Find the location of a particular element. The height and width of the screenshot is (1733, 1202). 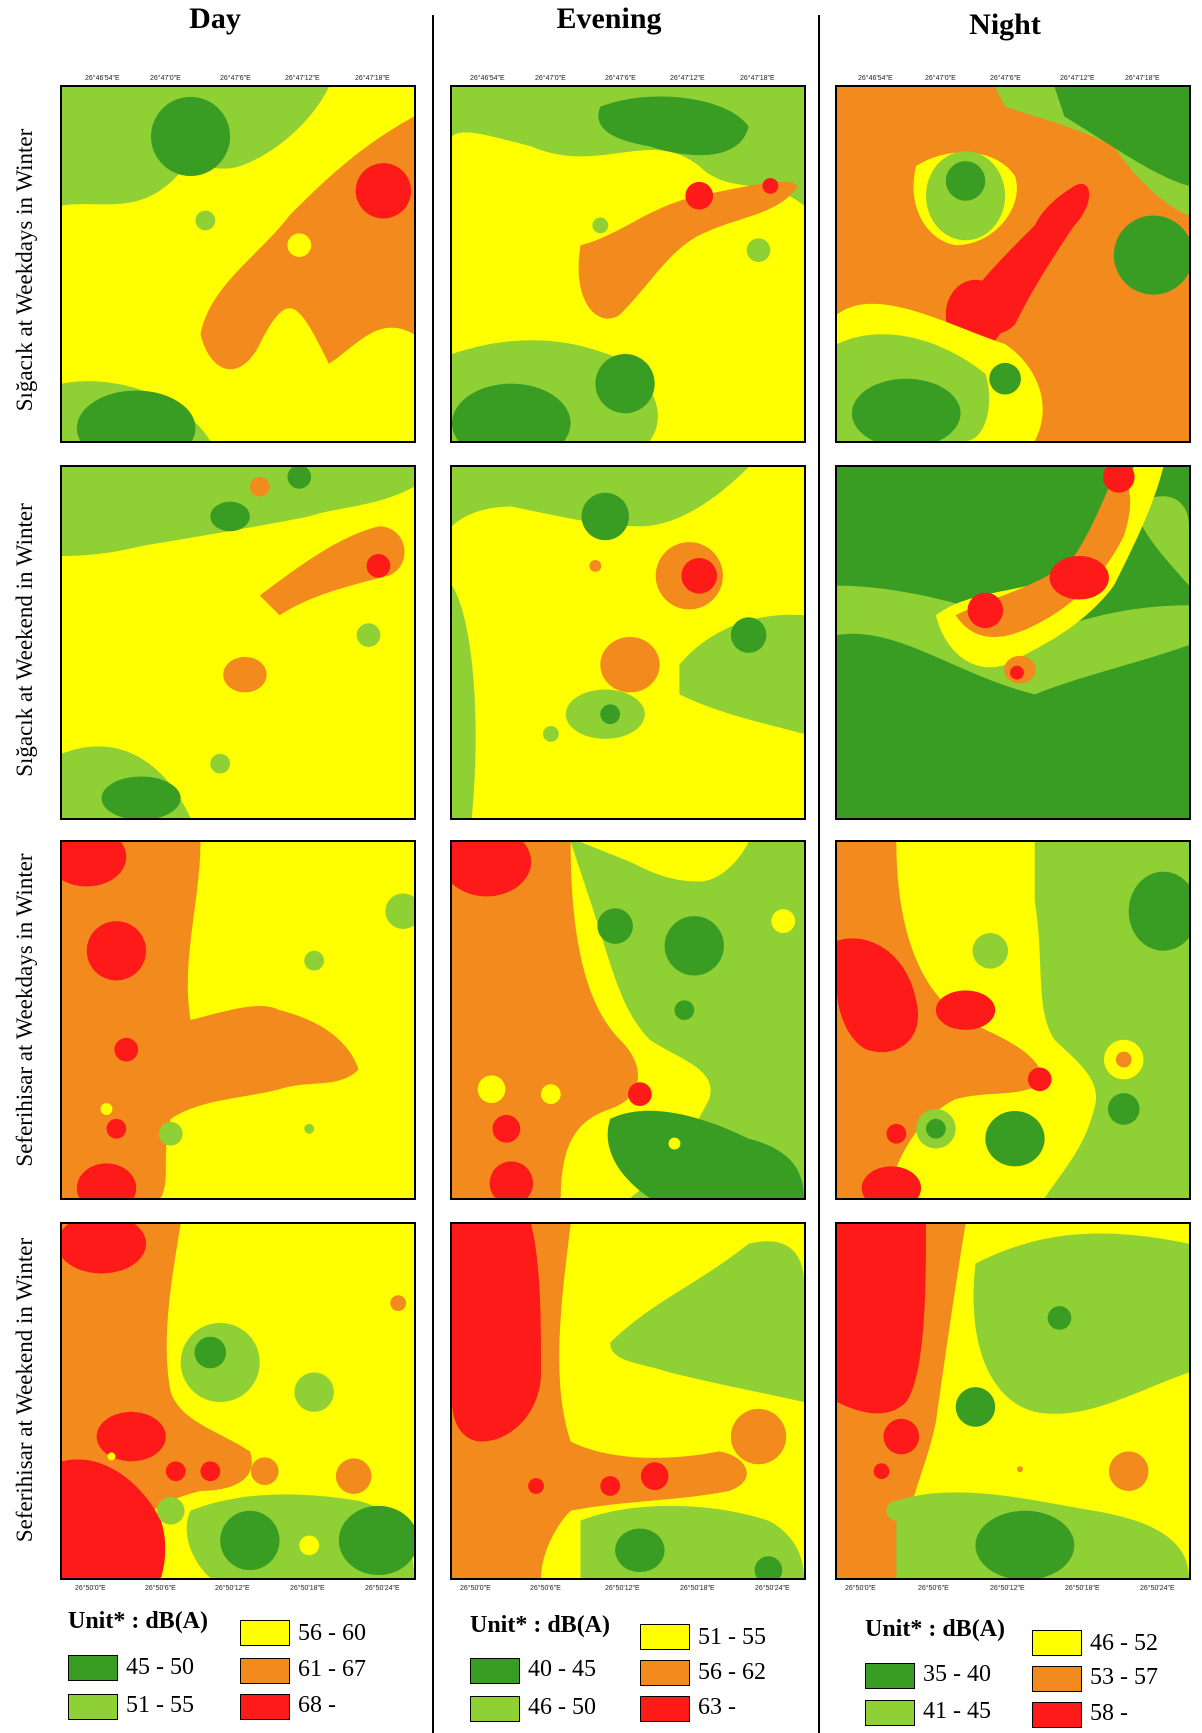

legend-label: 46 - 52 is located at coordinates (1124, 1643).